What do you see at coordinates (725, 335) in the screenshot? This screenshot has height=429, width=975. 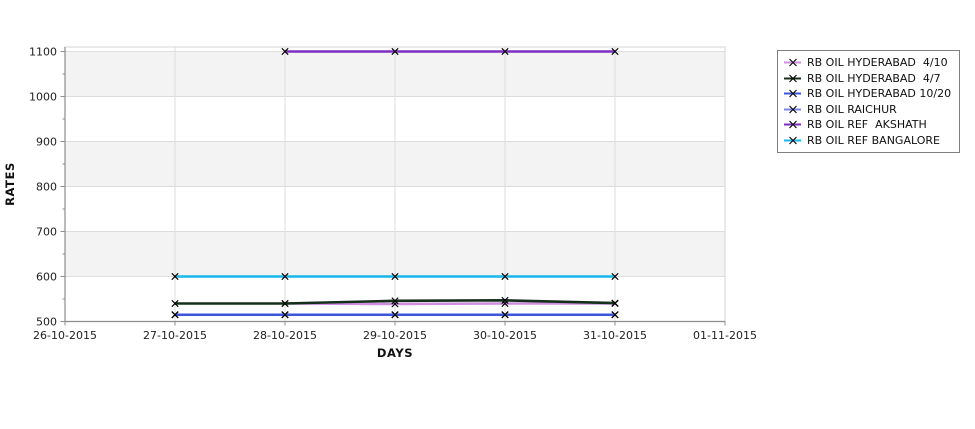 I see `x-tick-label: 01-11-2015` at bounding box center [725, 335].